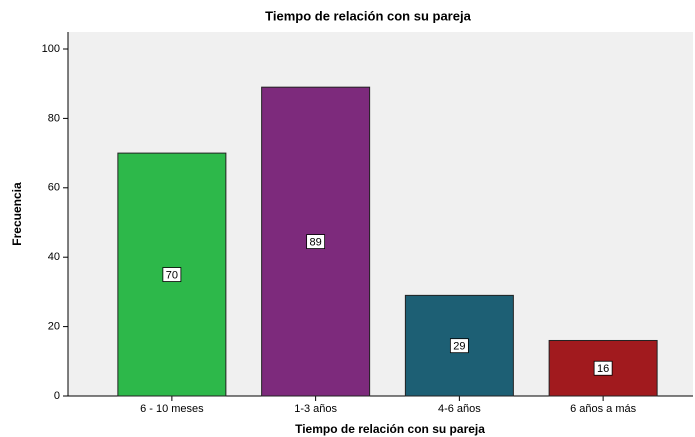 The width and height of the screenshot is (695, 437). Describe the element at coordinates (459, 409) in the screenshot. I see `x-tick-label: 4-6 años` at that location.